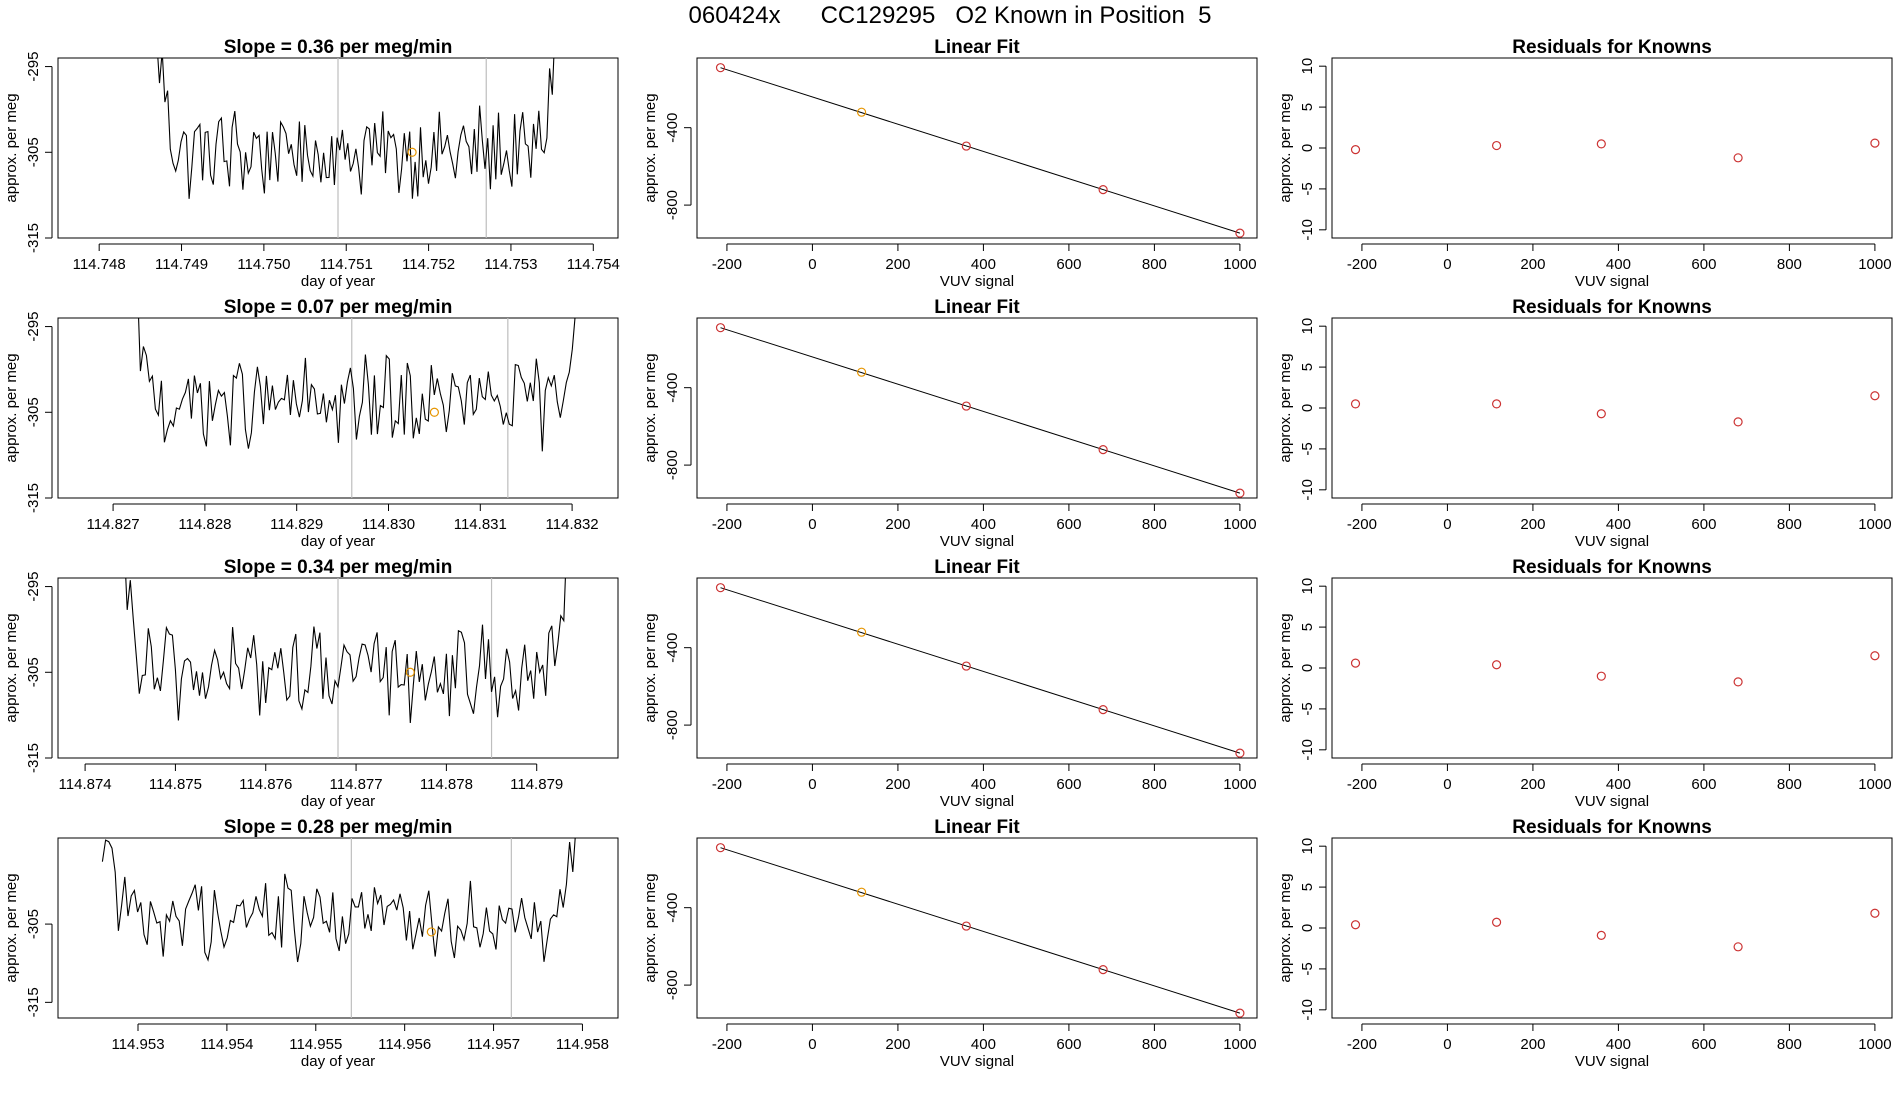 This screenshot has width=1900, height=1100. Describe the element at coordinates (950, 15) in the screenshot. I see `figure-title: 060424x CC129295 O2 Known in Position 5` at that location.